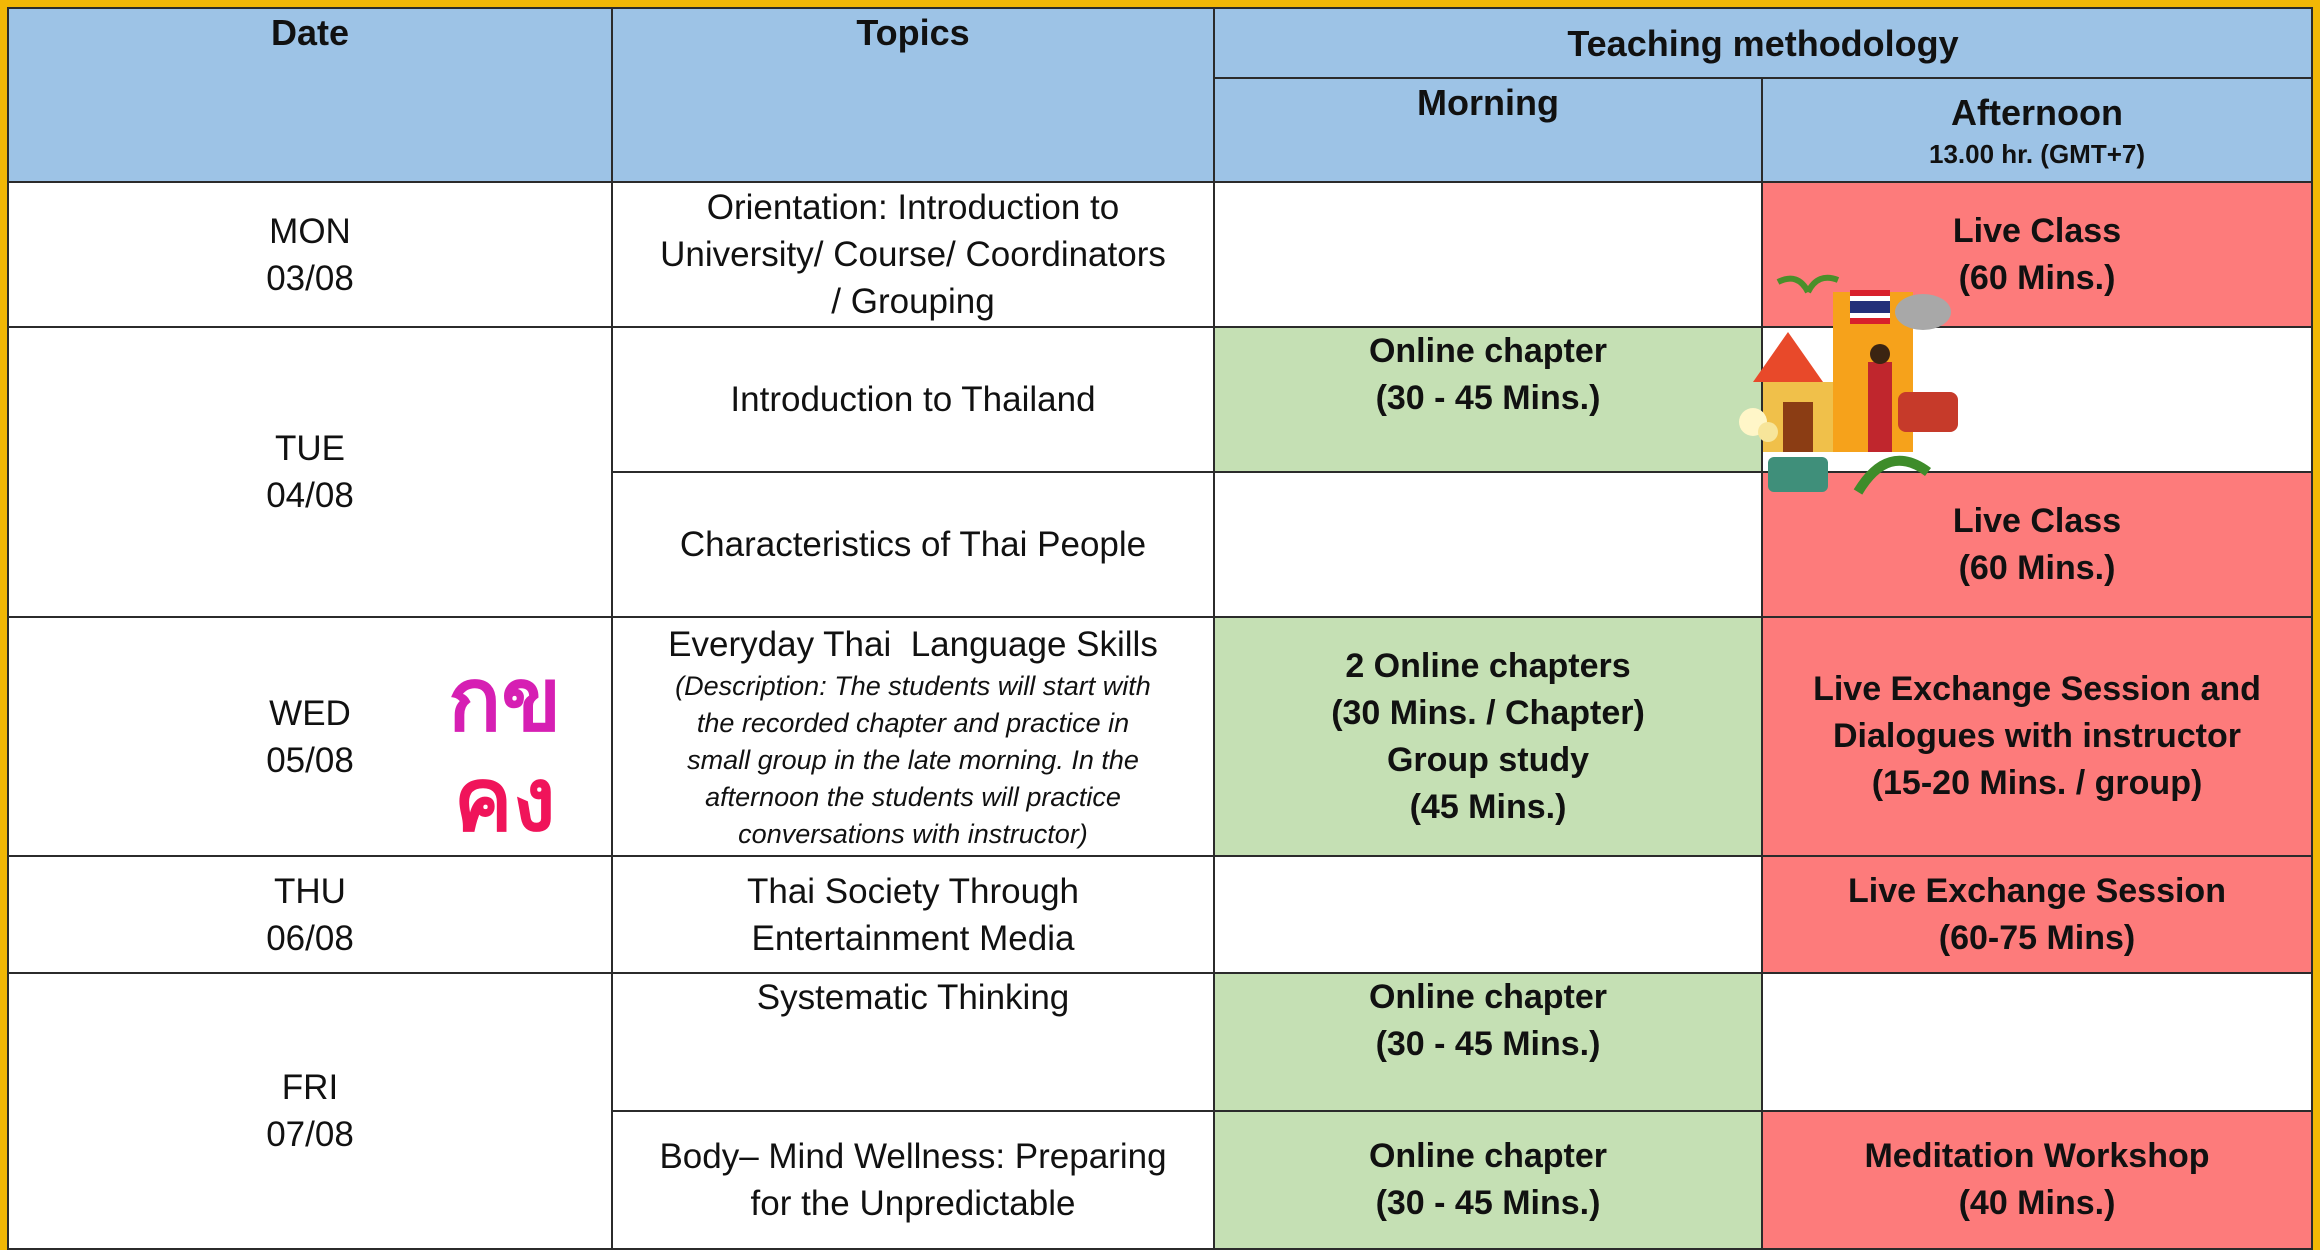 Image resolution: width=2320 pixels, height=1250 pixels. I want to click on cell-text: (15-20 Mins. / group), so click(2037, 783).